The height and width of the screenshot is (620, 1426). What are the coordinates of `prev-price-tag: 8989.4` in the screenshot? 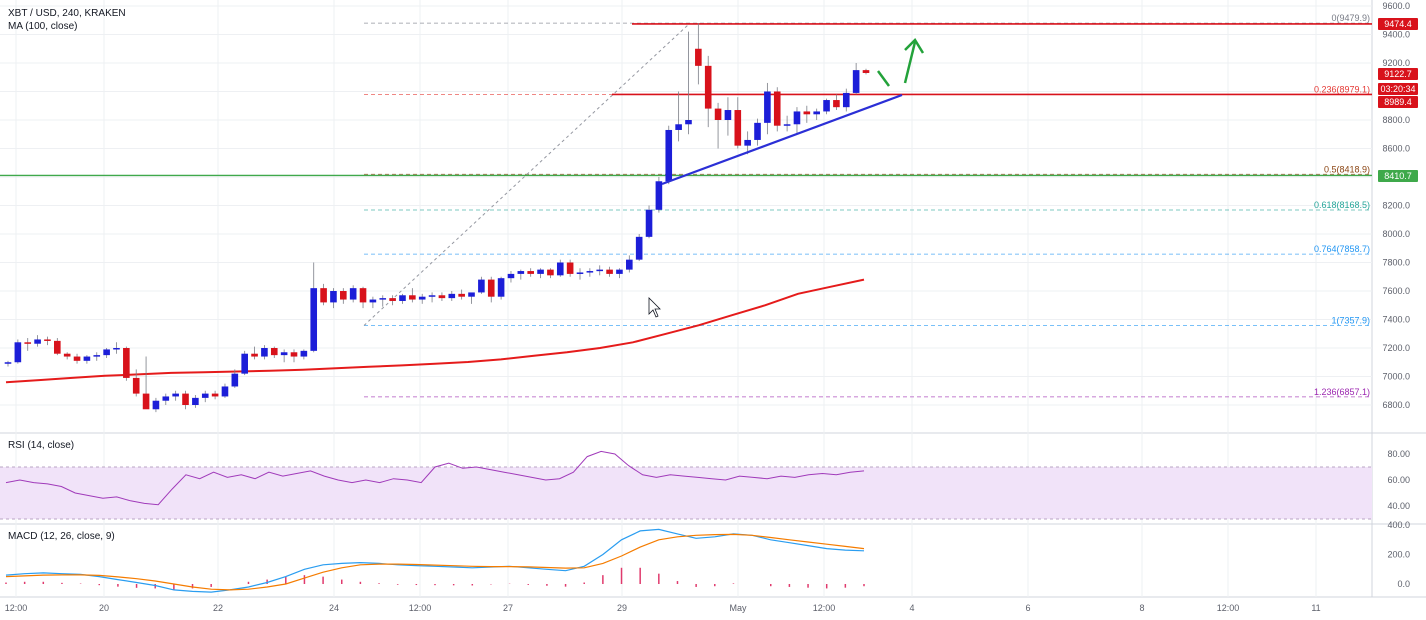 It's located at (1398, 102).